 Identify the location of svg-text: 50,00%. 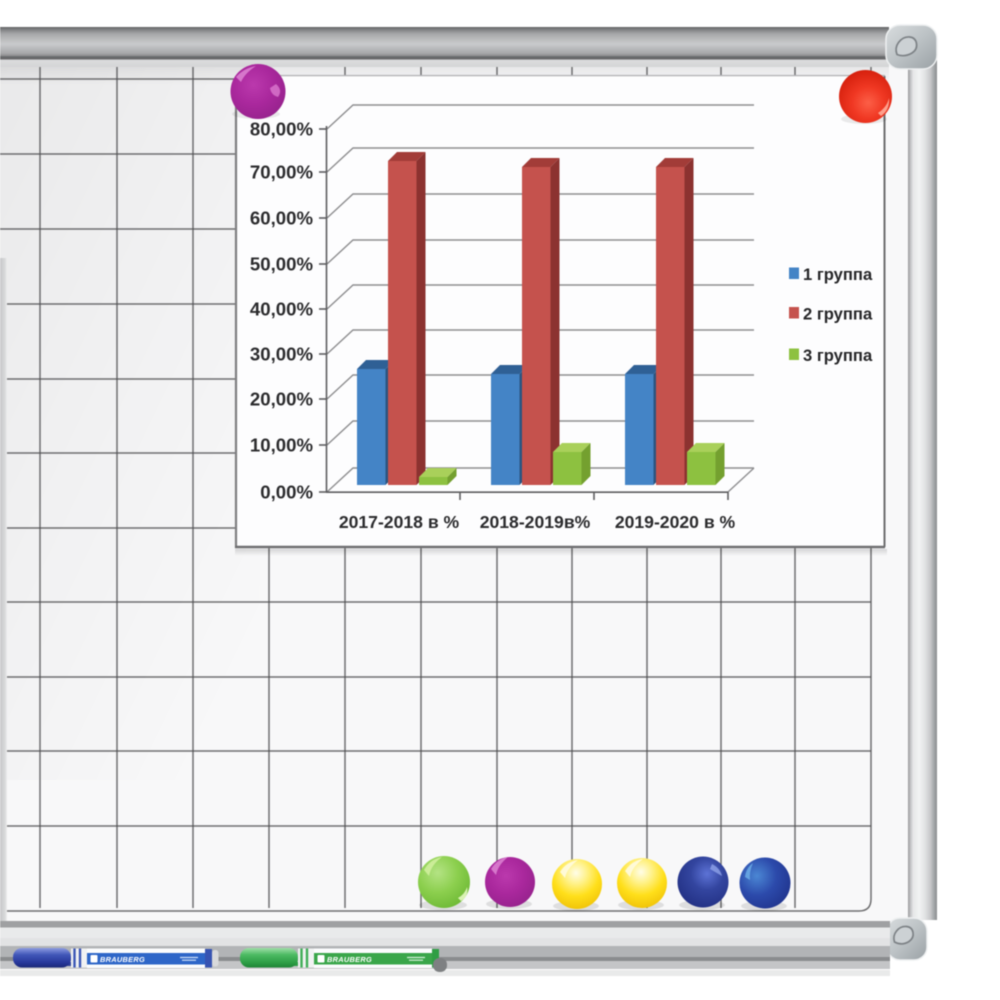
(282, 264).